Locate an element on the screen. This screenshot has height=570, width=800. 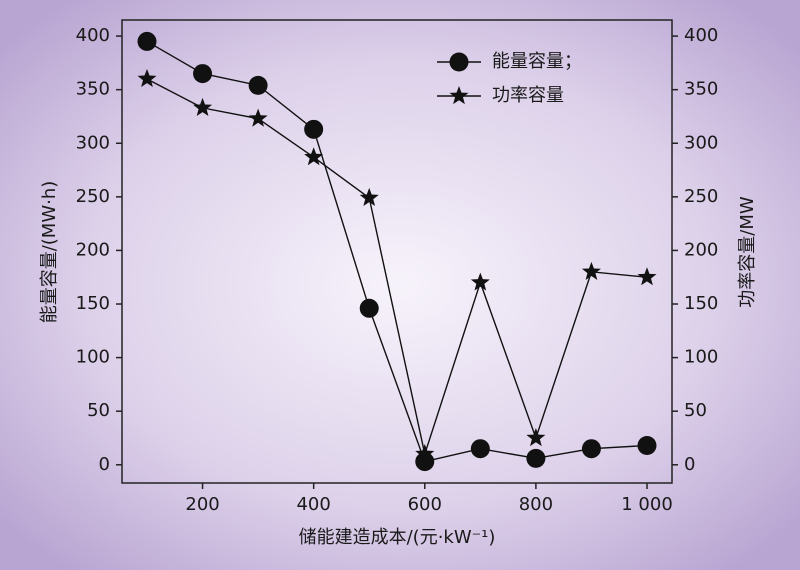
y-axis-label: 能量容量/(MW·h) is located at coordinates (49, 252).